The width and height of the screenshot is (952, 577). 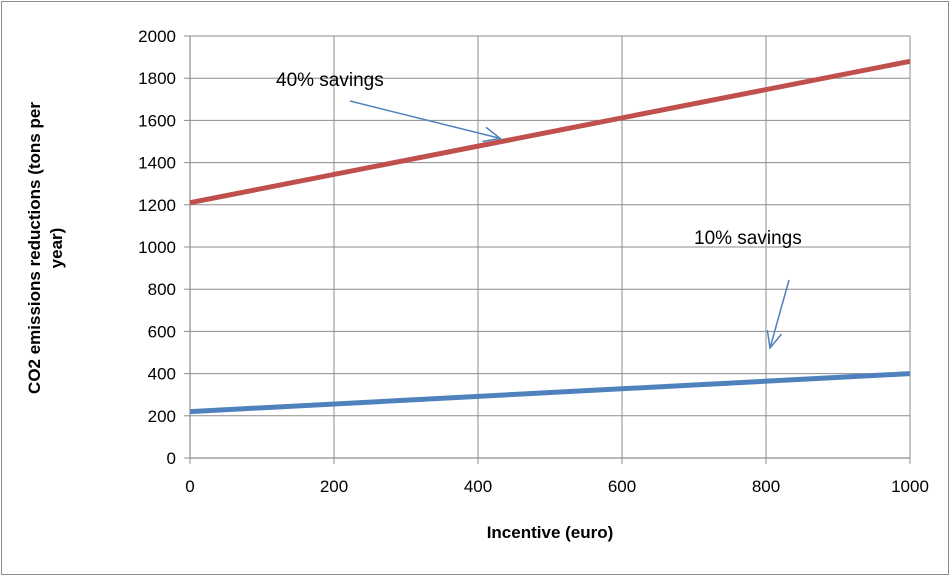 I want to click on x-tick-label: 600, so click(x=622, y=486).